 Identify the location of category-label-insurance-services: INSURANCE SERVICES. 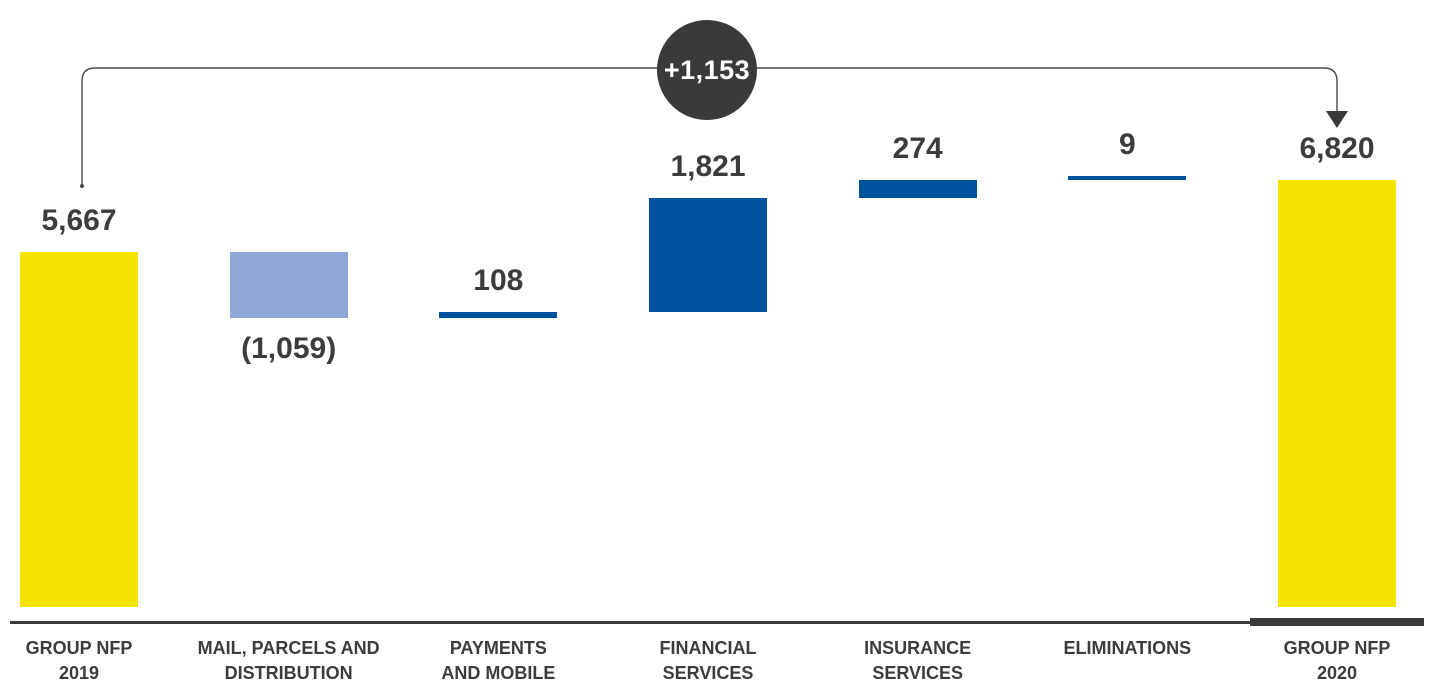
(918, 660).